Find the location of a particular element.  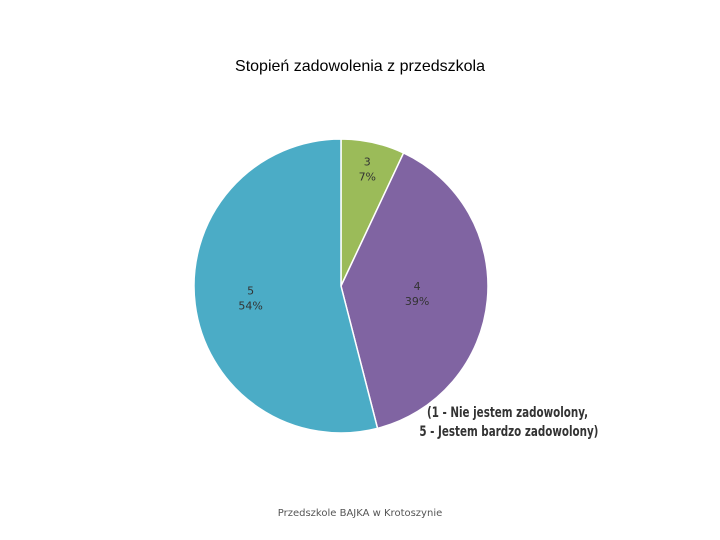

rating-scale-note-line-1: (1 - Nie jestem zadowolony, is located at coordinates (507, 413).